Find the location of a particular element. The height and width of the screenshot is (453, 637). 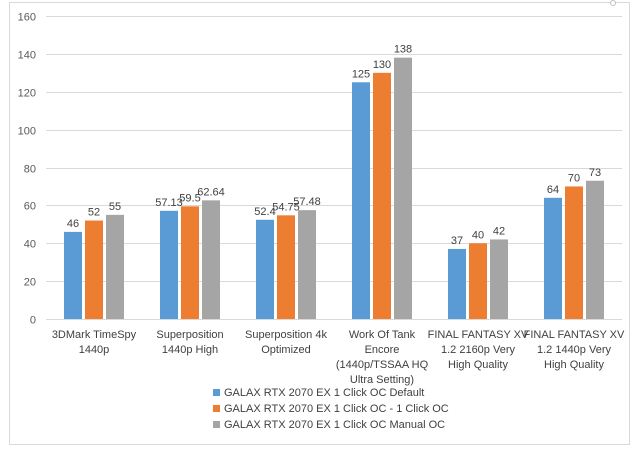

data-label-3-5: 42 is located at coordinates (499, 231).